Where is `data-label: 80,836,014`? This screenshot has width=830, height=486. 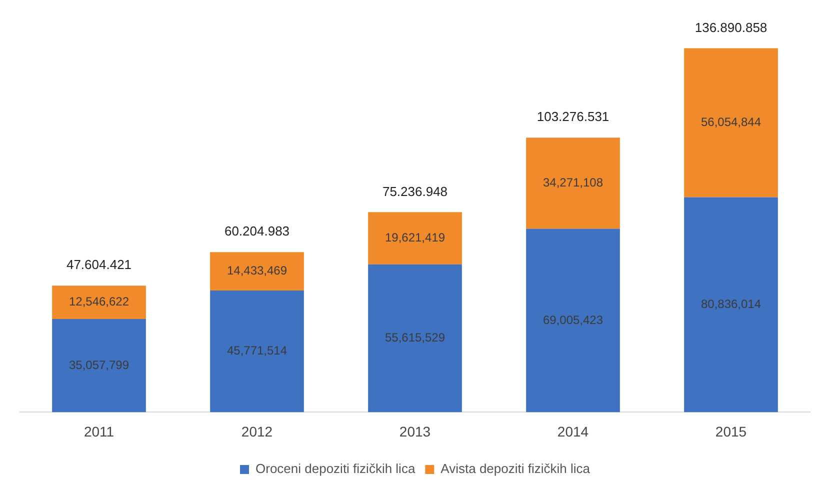
data-label: 80,836,014 is located at coordinates (731, 304).